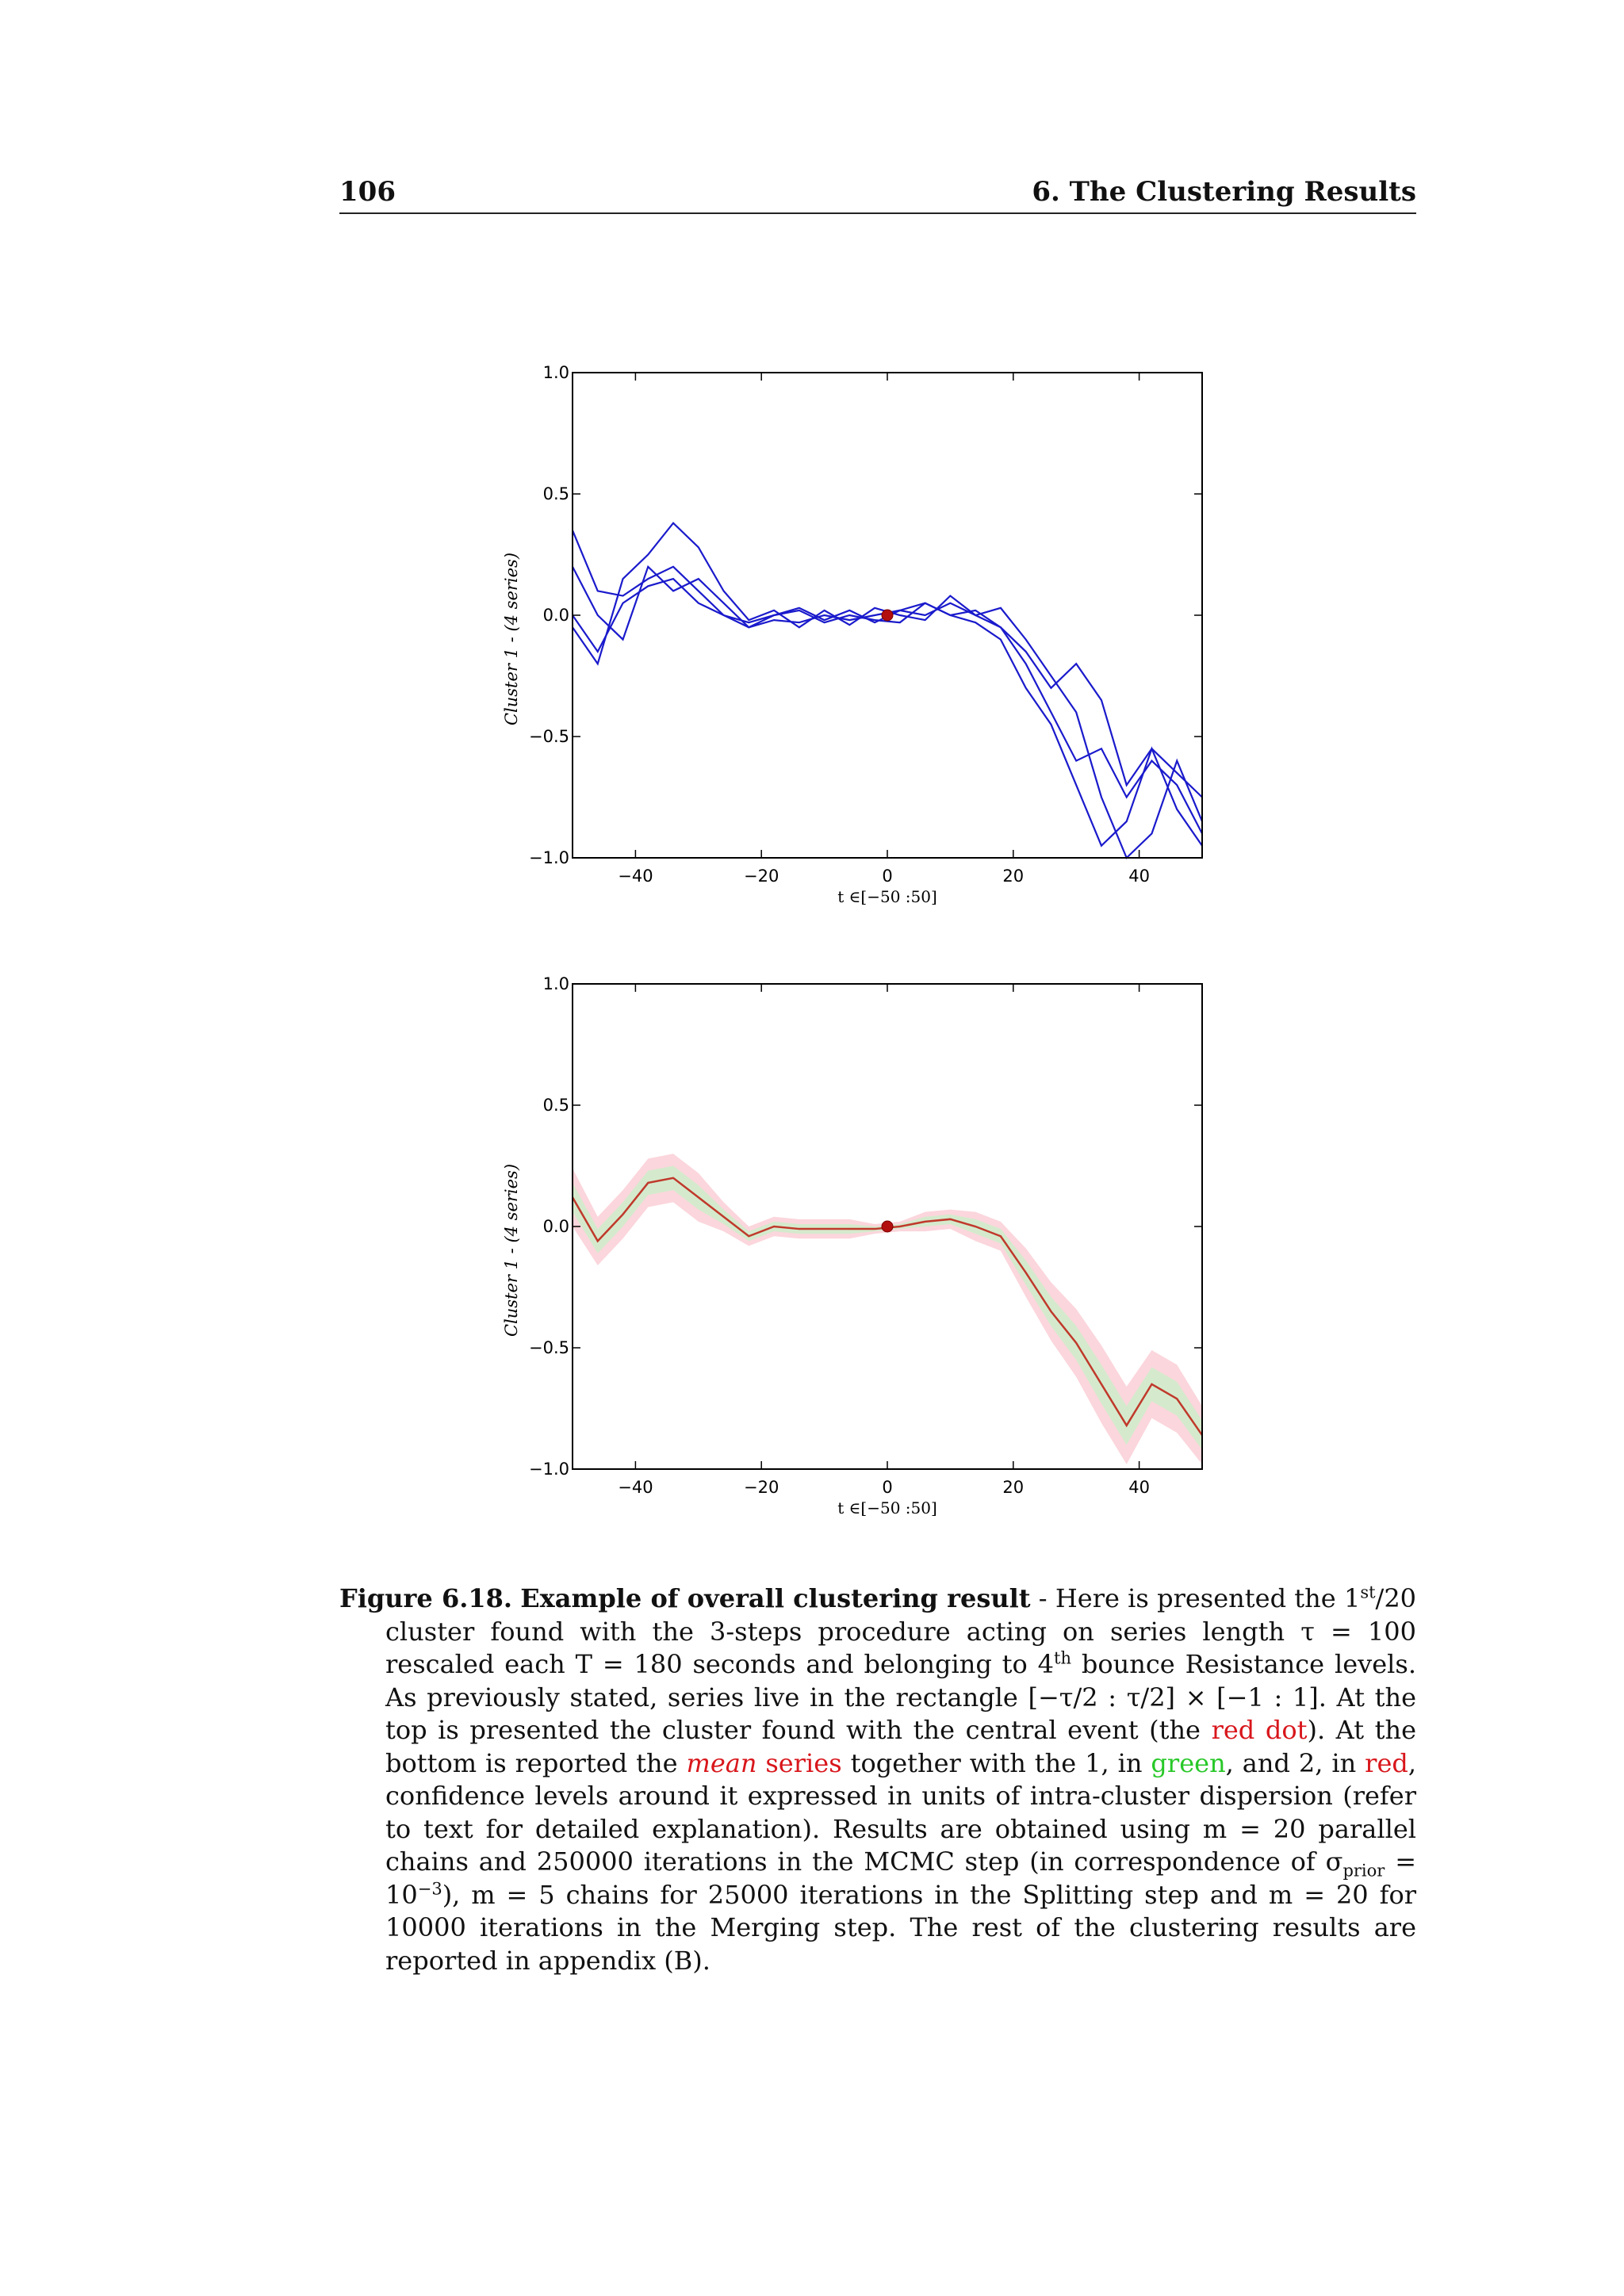  I want to click on mean-series-line, so click(887, 1306).